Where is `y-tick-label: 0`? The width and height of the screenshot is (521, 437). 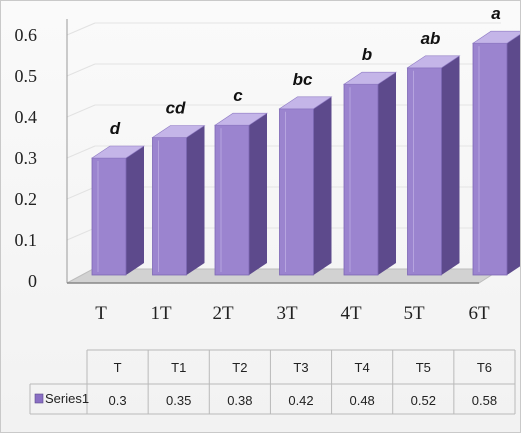
y-tick-label: 0 is located at coordinates (32, 281).